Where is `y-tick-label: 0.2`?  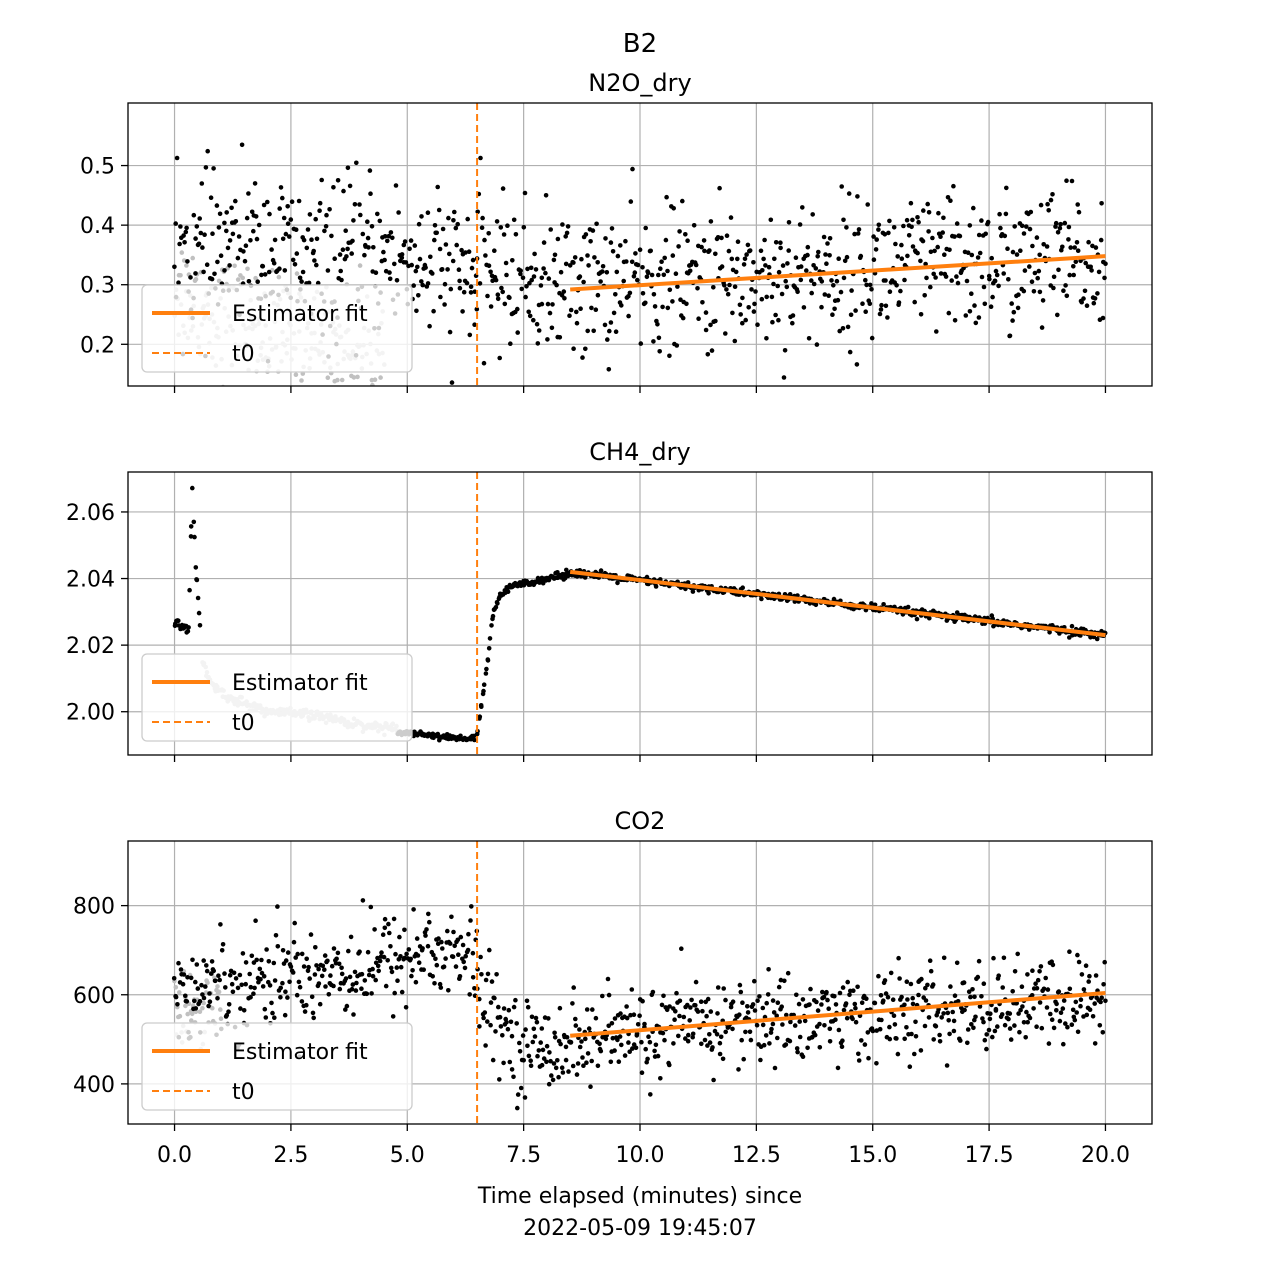
y-tick-label: 0.2 is located at coordinates (97, 345).